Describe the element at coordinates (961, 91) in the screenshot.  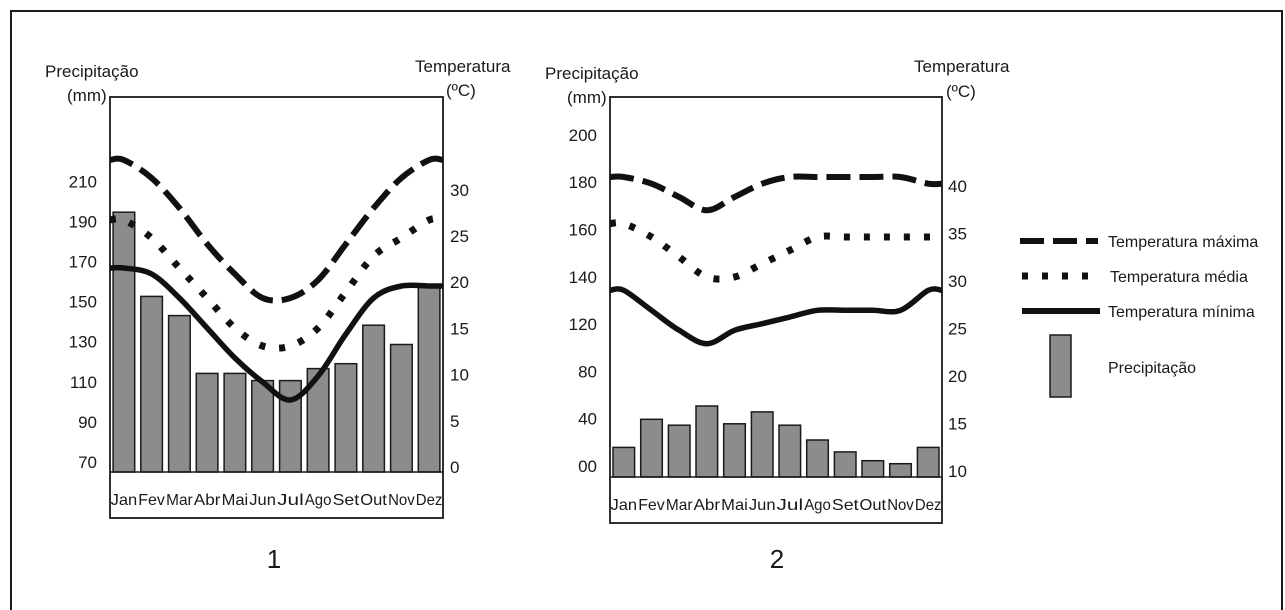
I see `chart2-y-right-unit: (ºC)` at that location.